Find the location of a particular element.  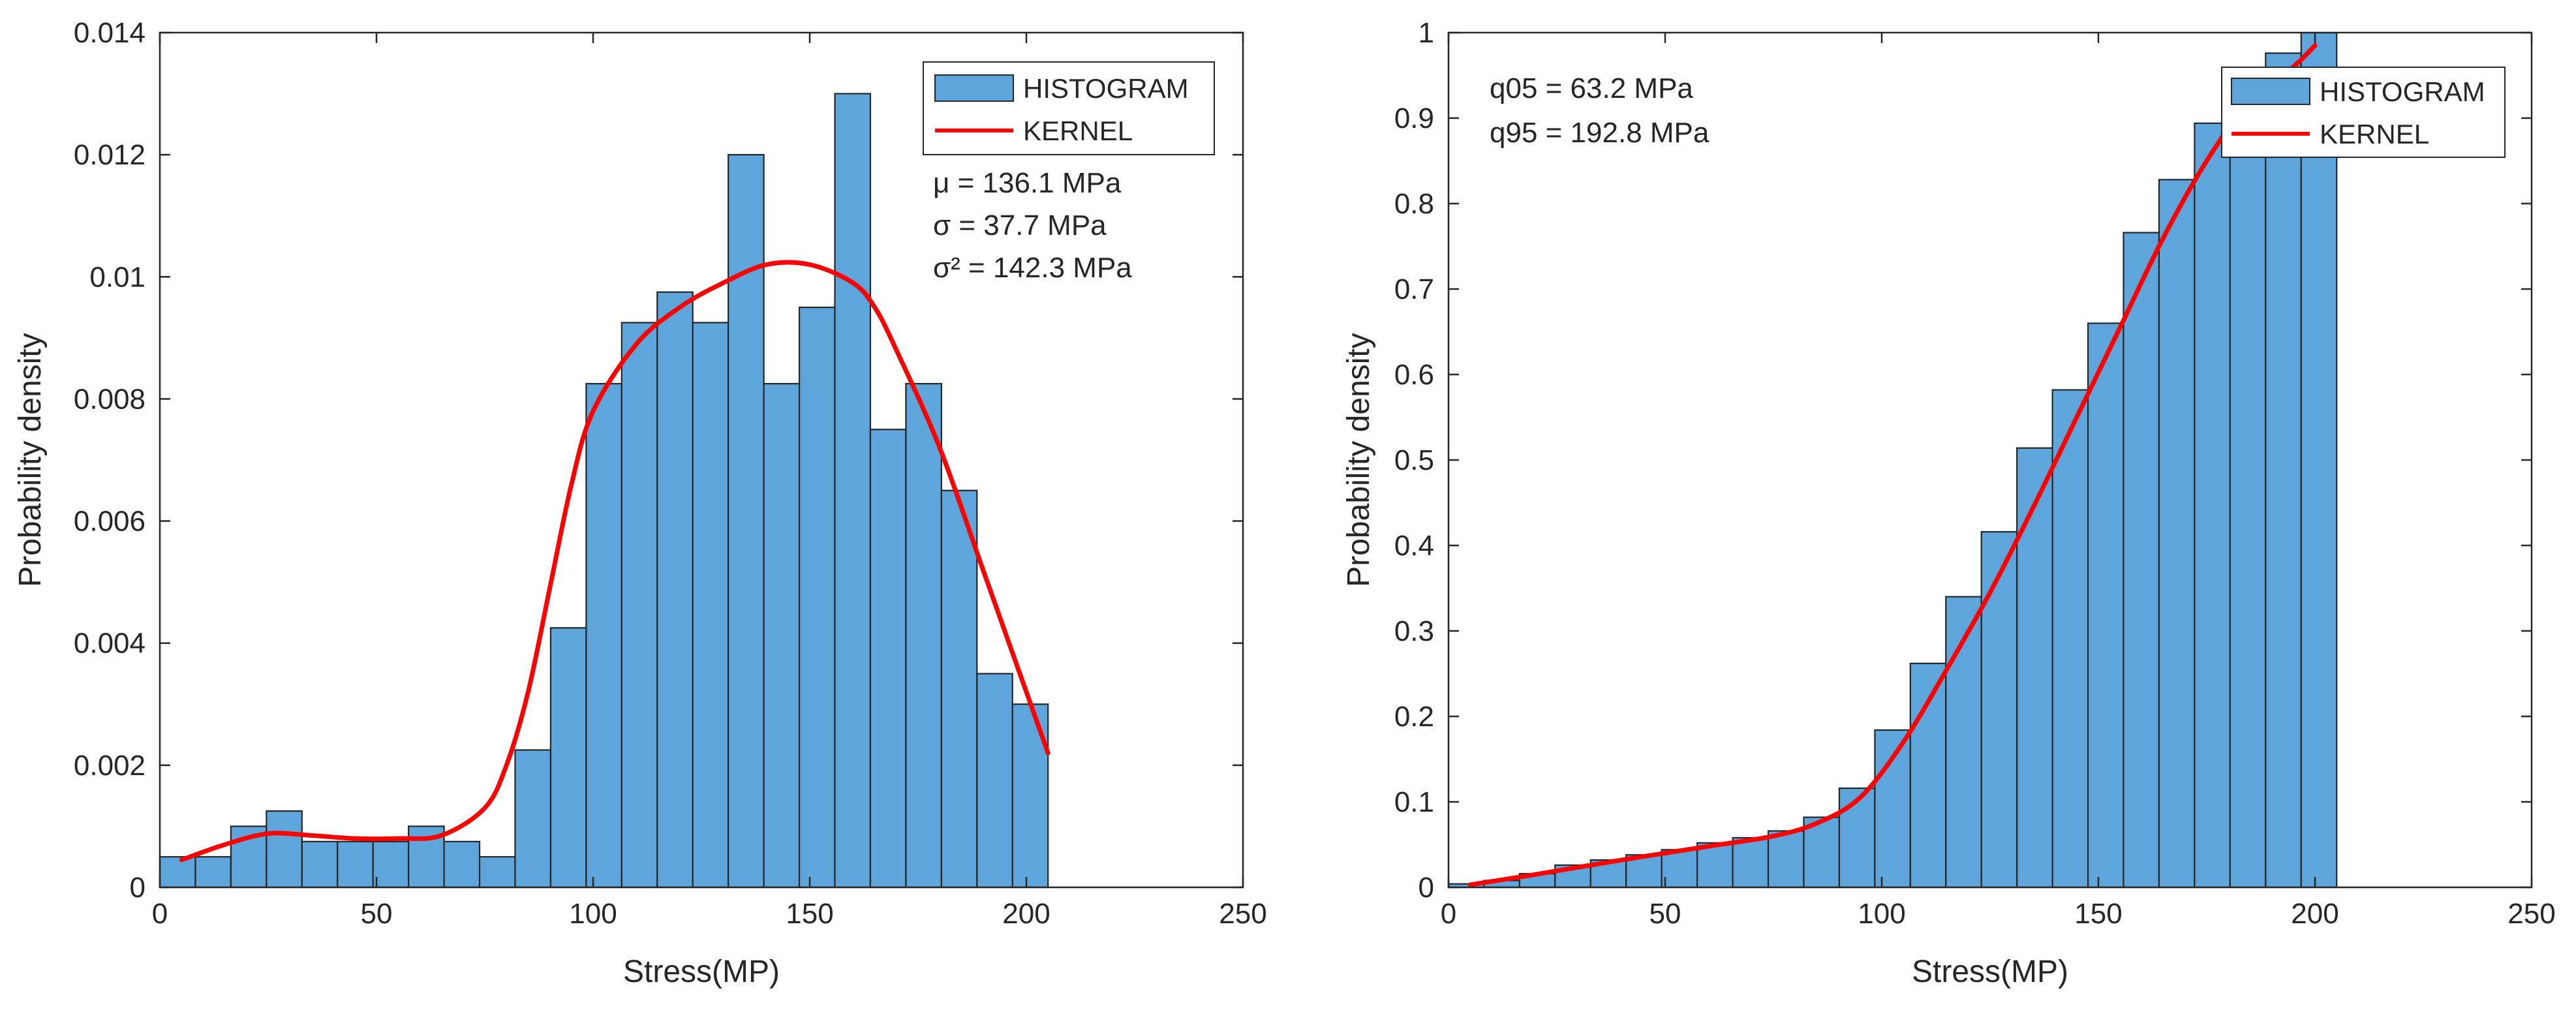

right-x-tick-label-1: 50 is located at coordinates (1665, 914).